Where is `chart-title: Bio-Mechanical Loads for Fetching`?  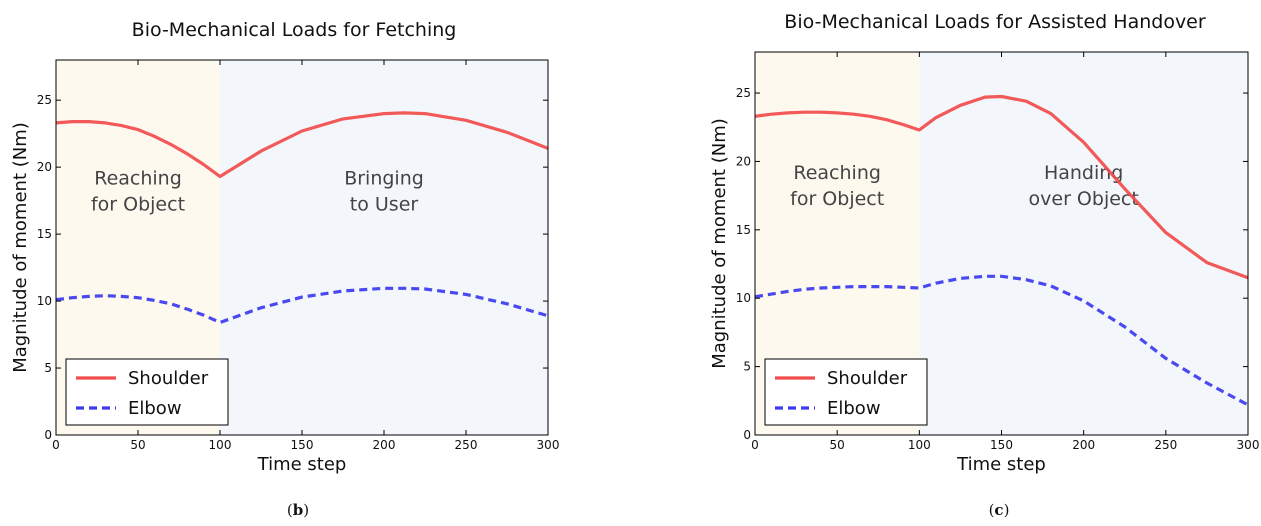 chart-title: Bio-Mechanical Loads for Fetching is located at coordinates (294, 30).